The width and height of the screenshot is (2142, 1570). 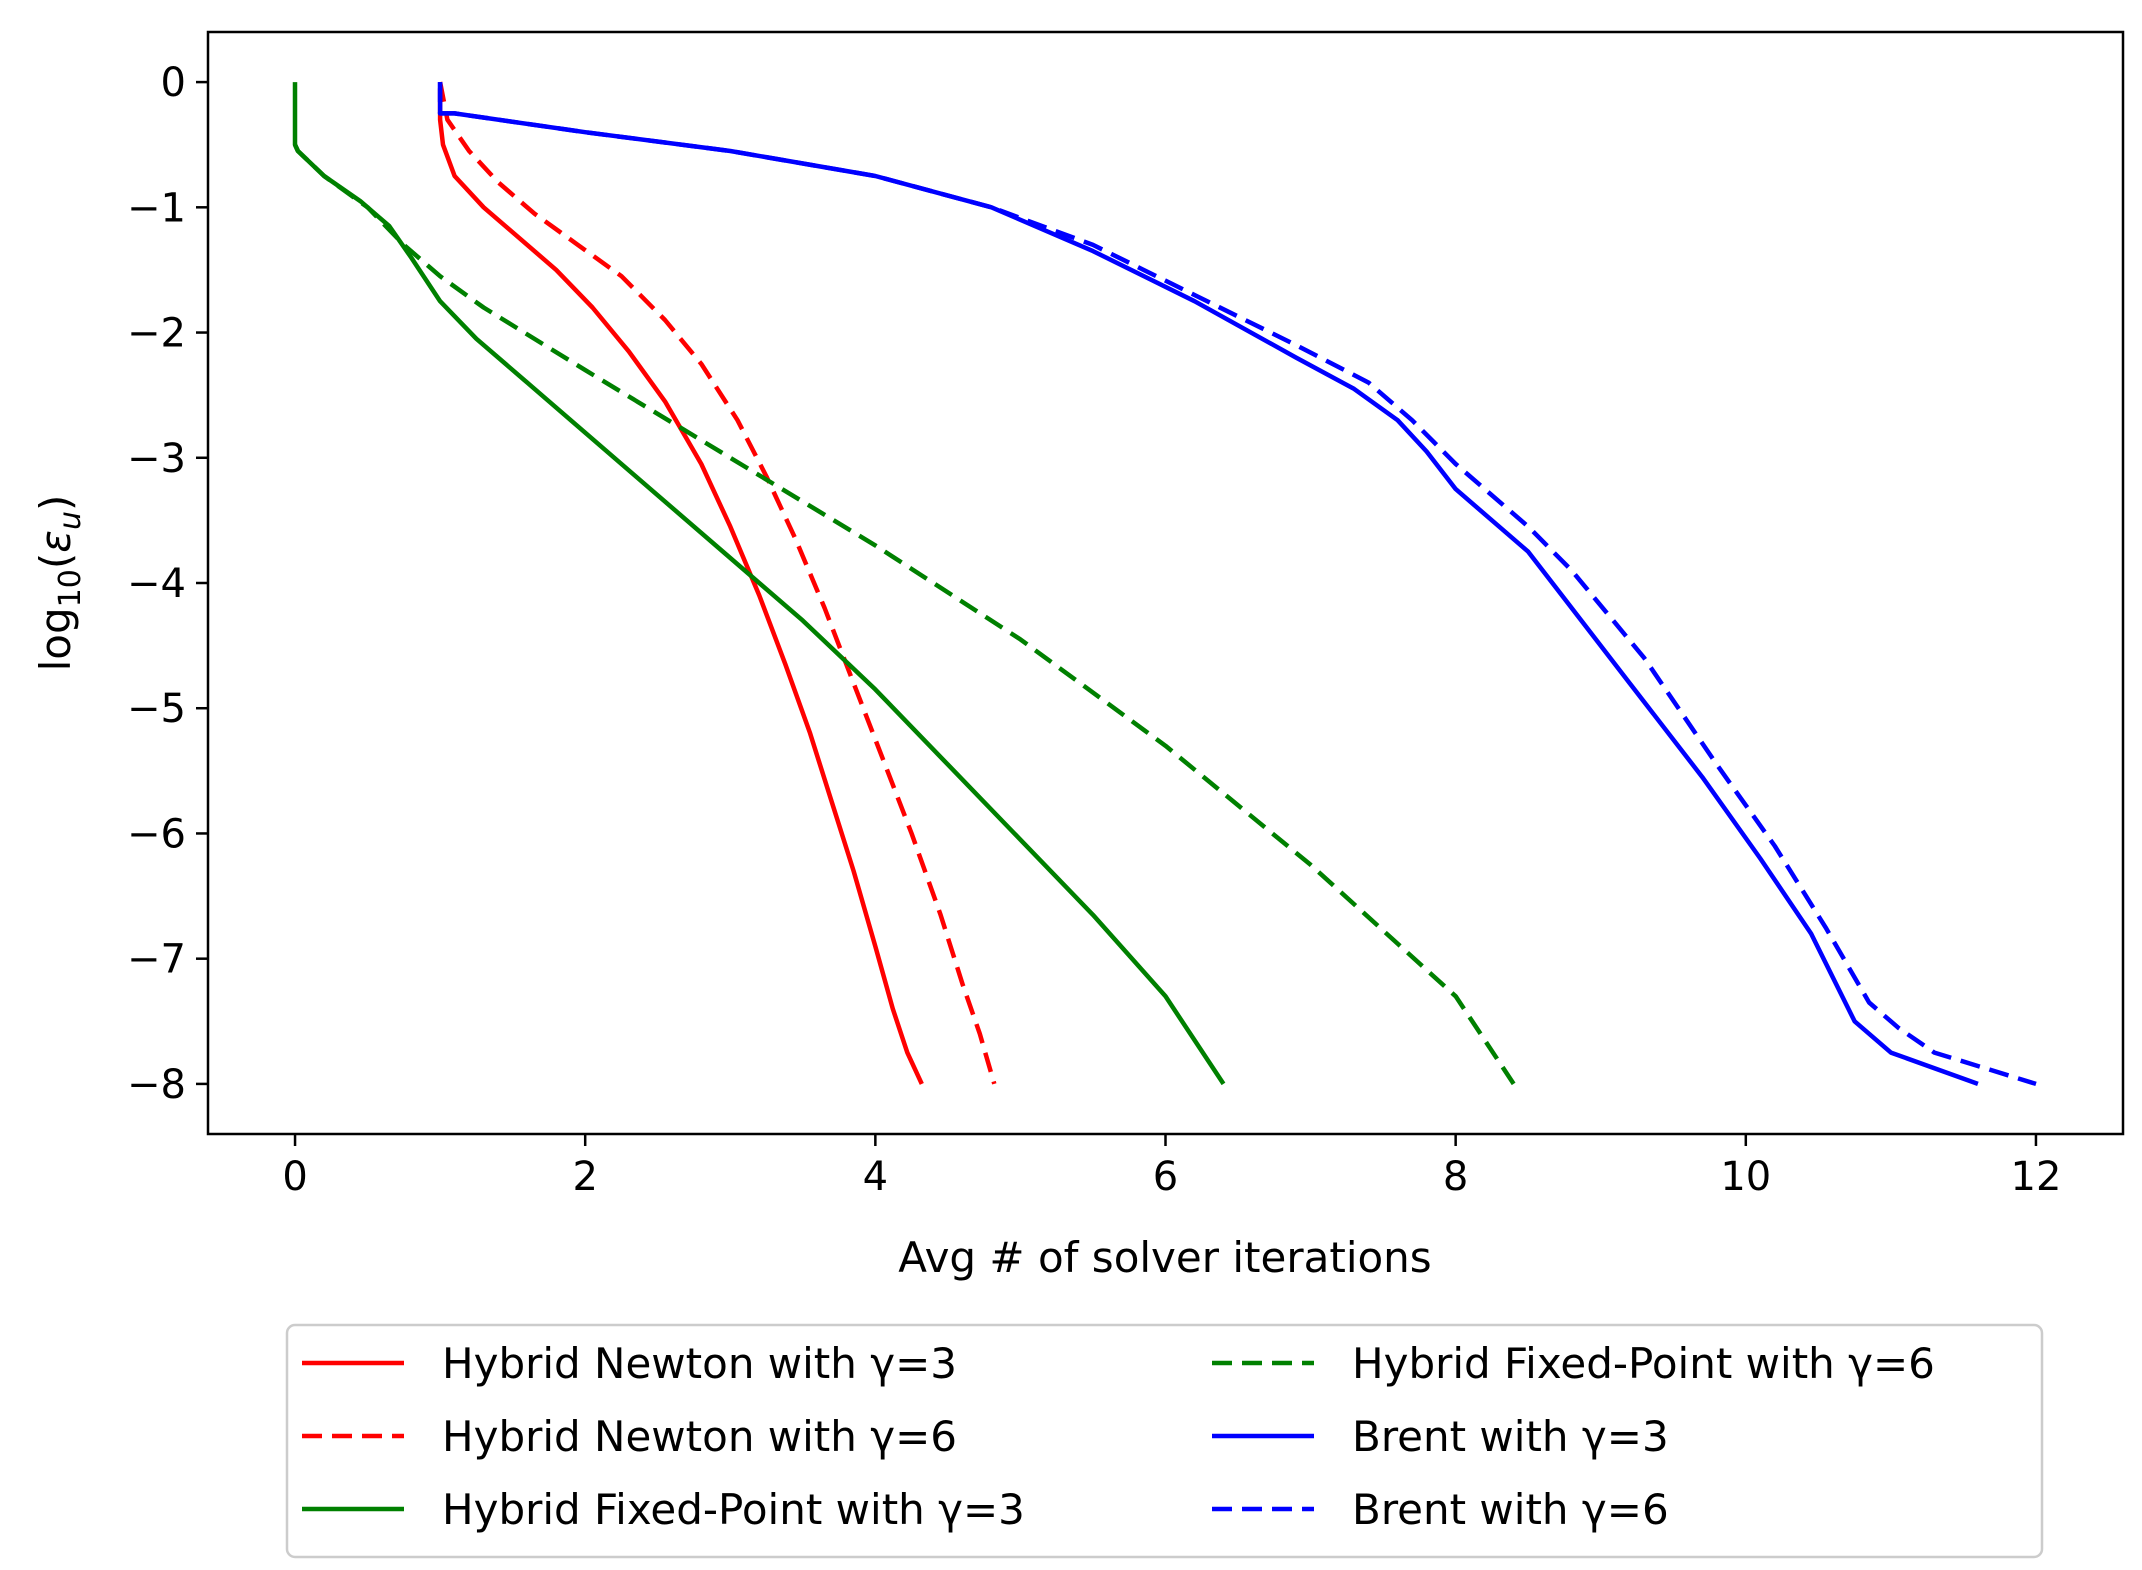 What do you see at coordinates (699, 1436) in the screenshot?
I see `legend-label: Hybrid Newton with γ=6` at bounding box center [699, 1436].